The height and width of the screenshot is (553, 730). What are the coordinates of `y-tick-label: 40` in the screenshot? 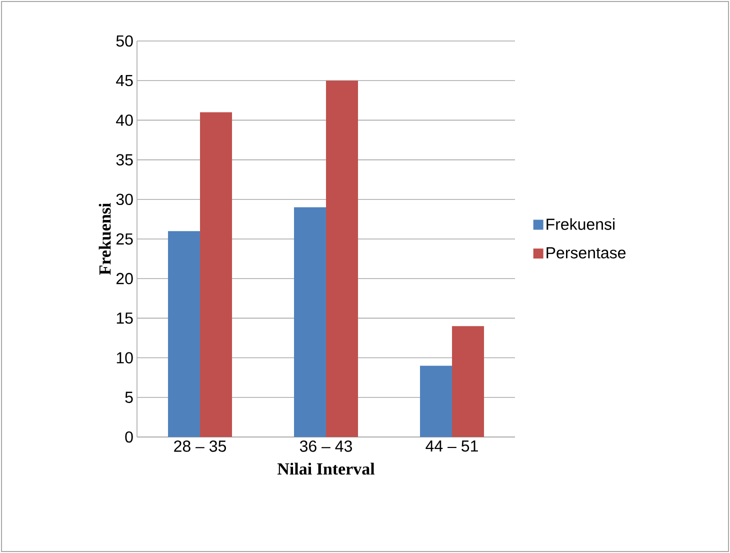 It's located at (124, 120).